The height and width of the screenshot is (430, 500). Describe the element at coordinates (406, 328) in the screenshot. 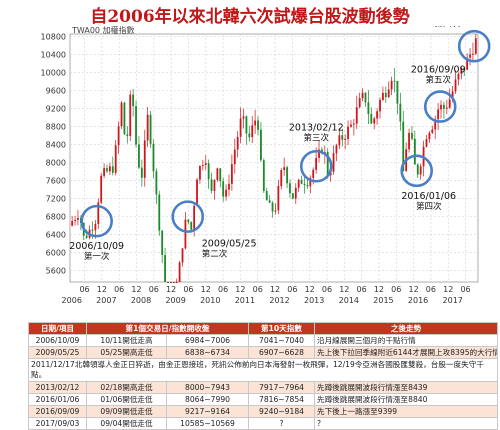

I see `table-cell: 之後走勢` at that location.